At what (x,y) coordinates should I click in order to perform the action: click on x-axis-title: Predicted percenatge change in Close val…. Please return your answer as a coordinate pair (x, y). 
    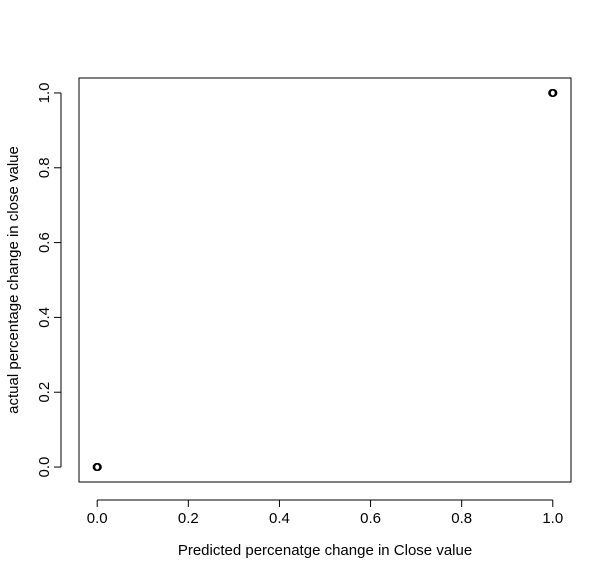
    Looking at the image, I should click on (325, 550).